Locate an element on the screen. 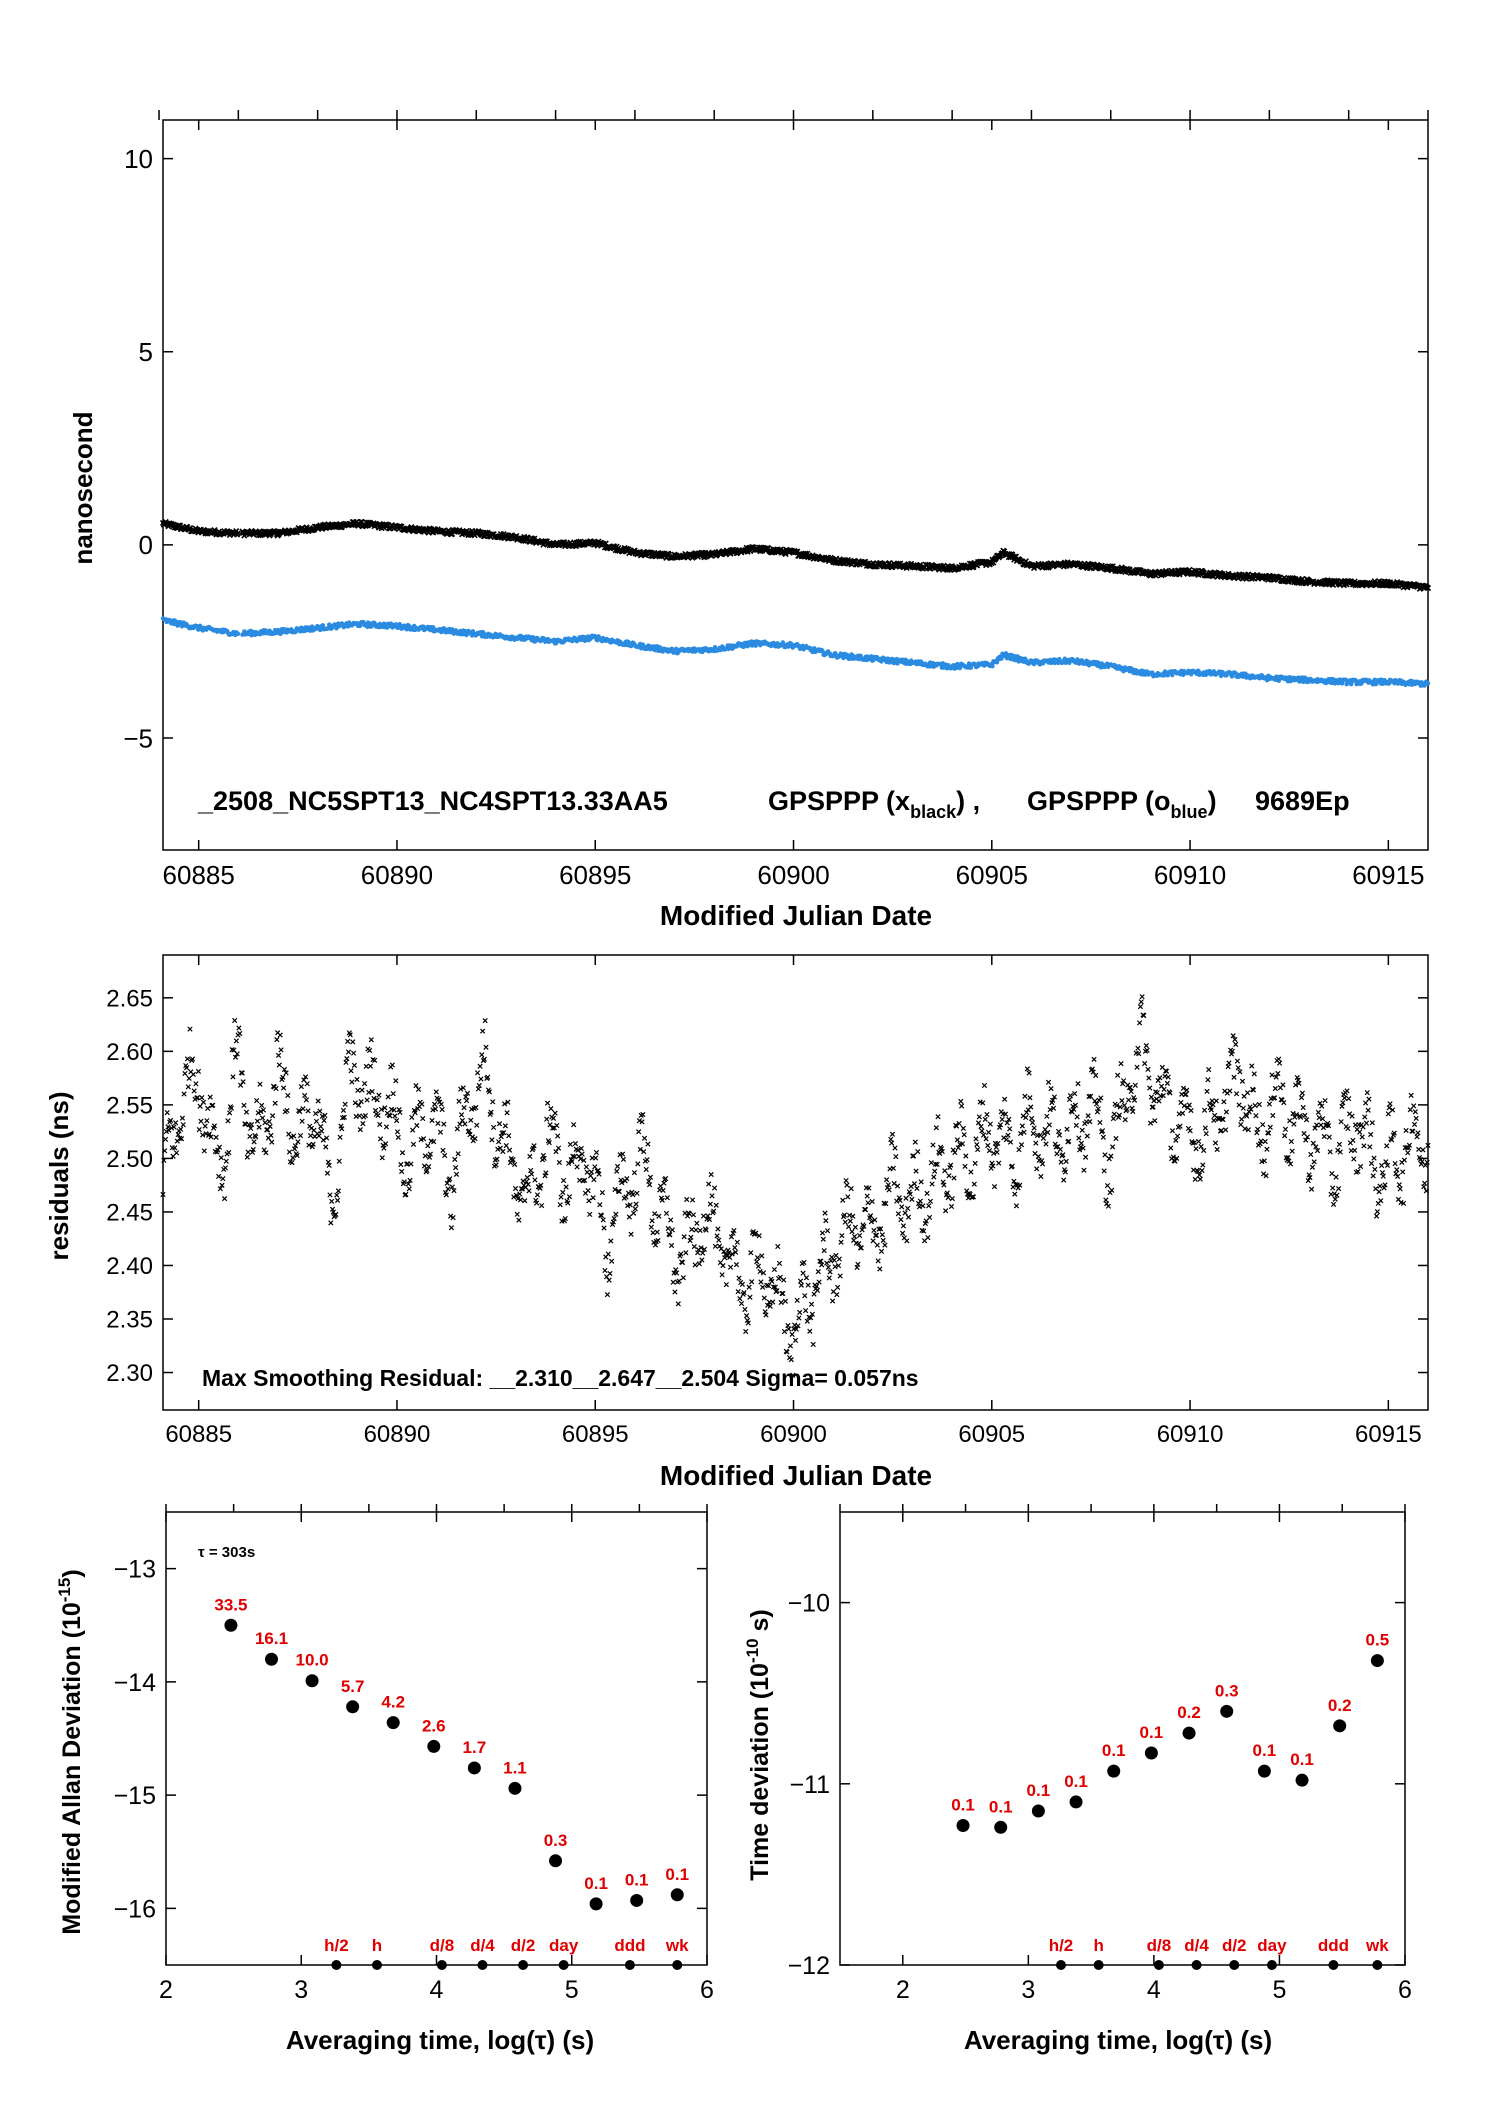  phase-xlabel: Modified Julian Date is located at coordinates (796, 915).